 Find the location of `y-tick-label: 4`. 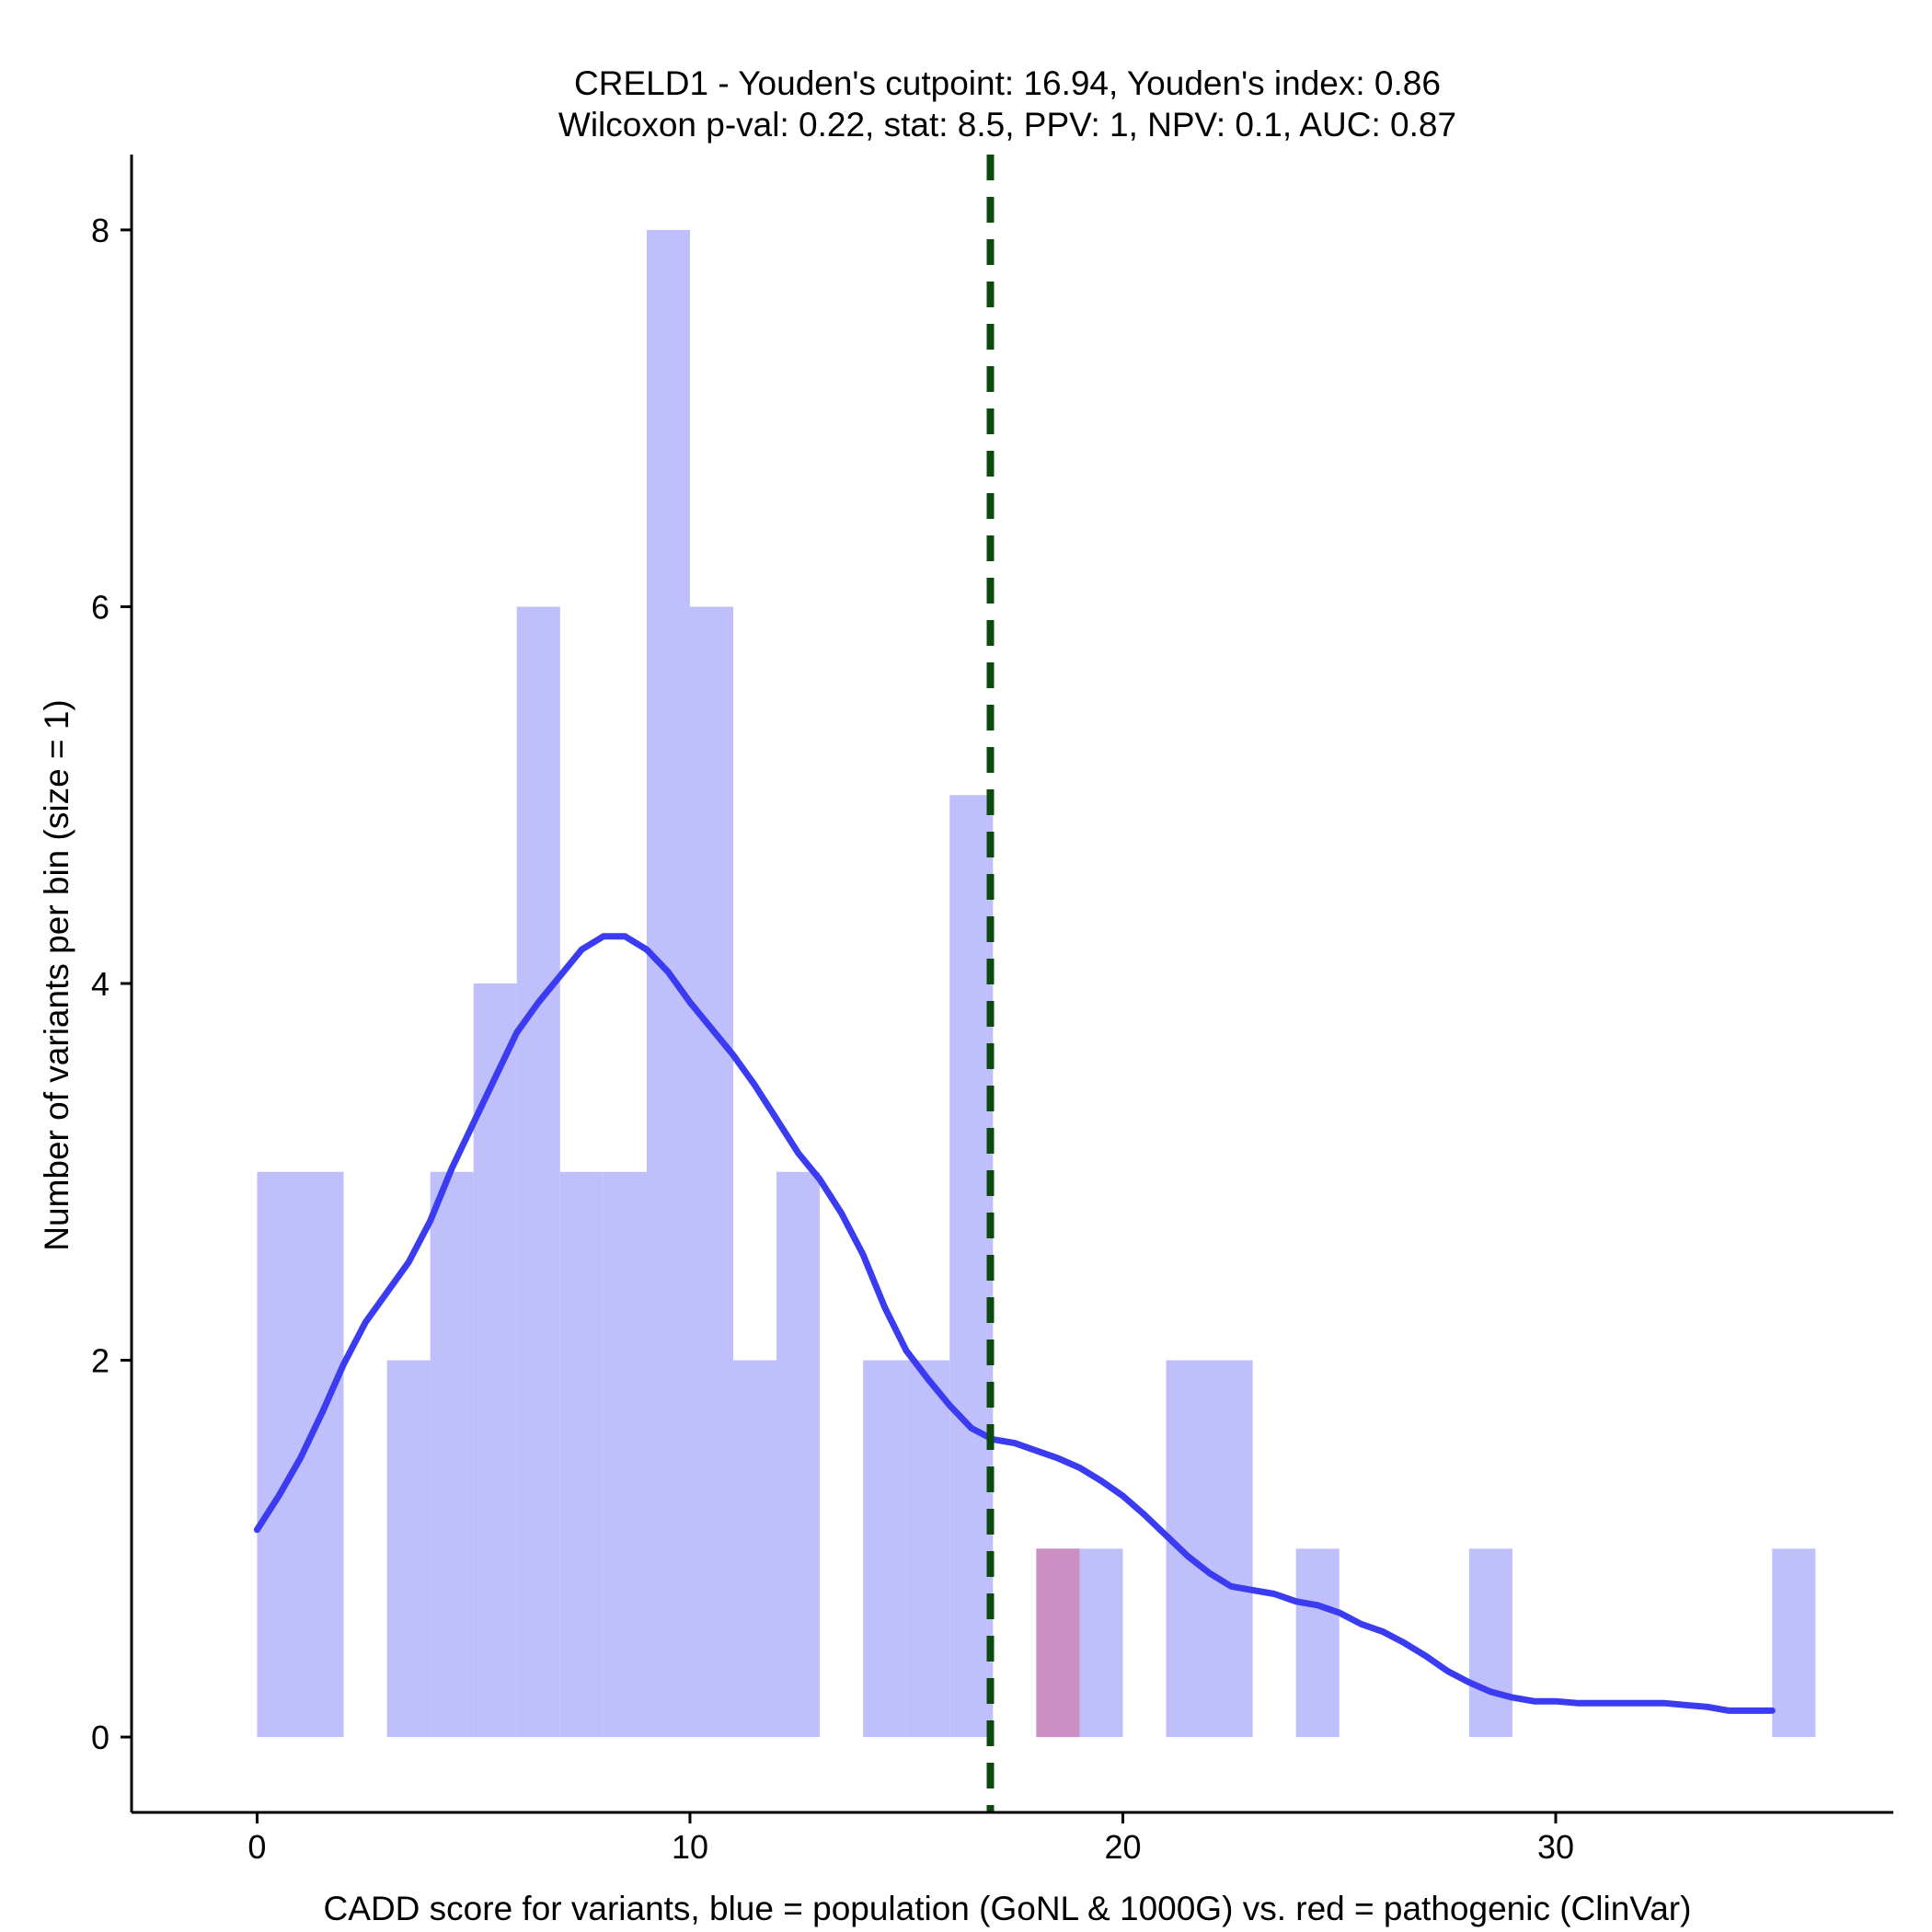

y-tick-label: 4 is located at coordinates (100, 984).